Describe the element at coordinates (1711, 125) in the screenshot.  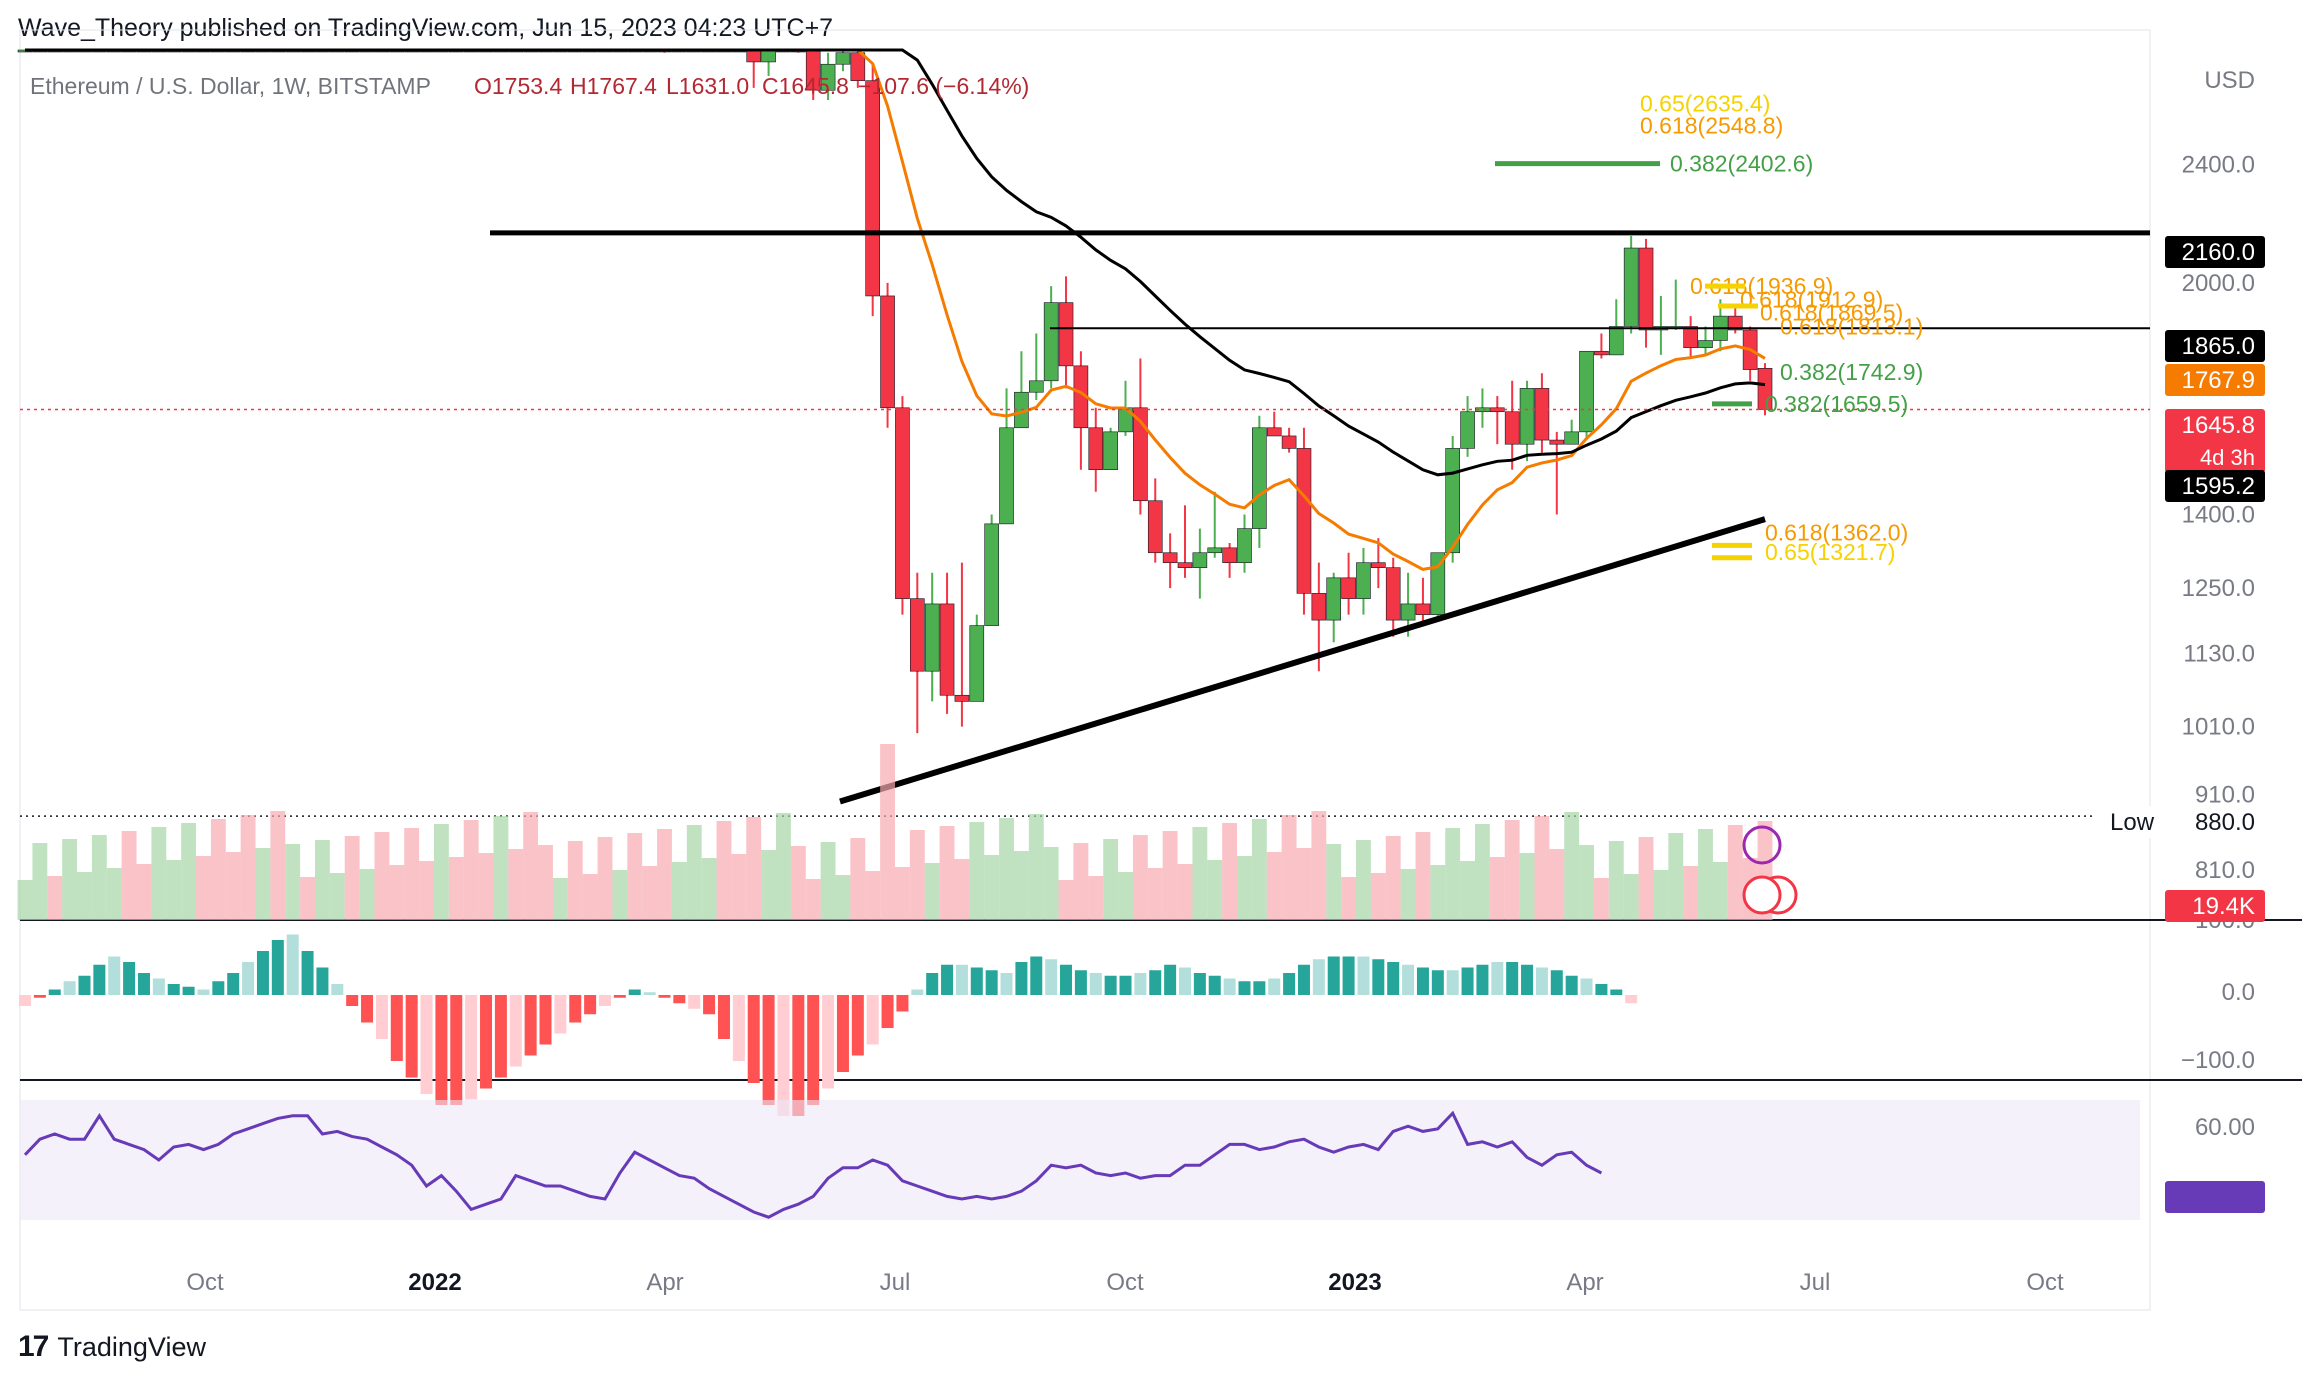
I see `fib-label: 0.618(2548.8)` at that location.